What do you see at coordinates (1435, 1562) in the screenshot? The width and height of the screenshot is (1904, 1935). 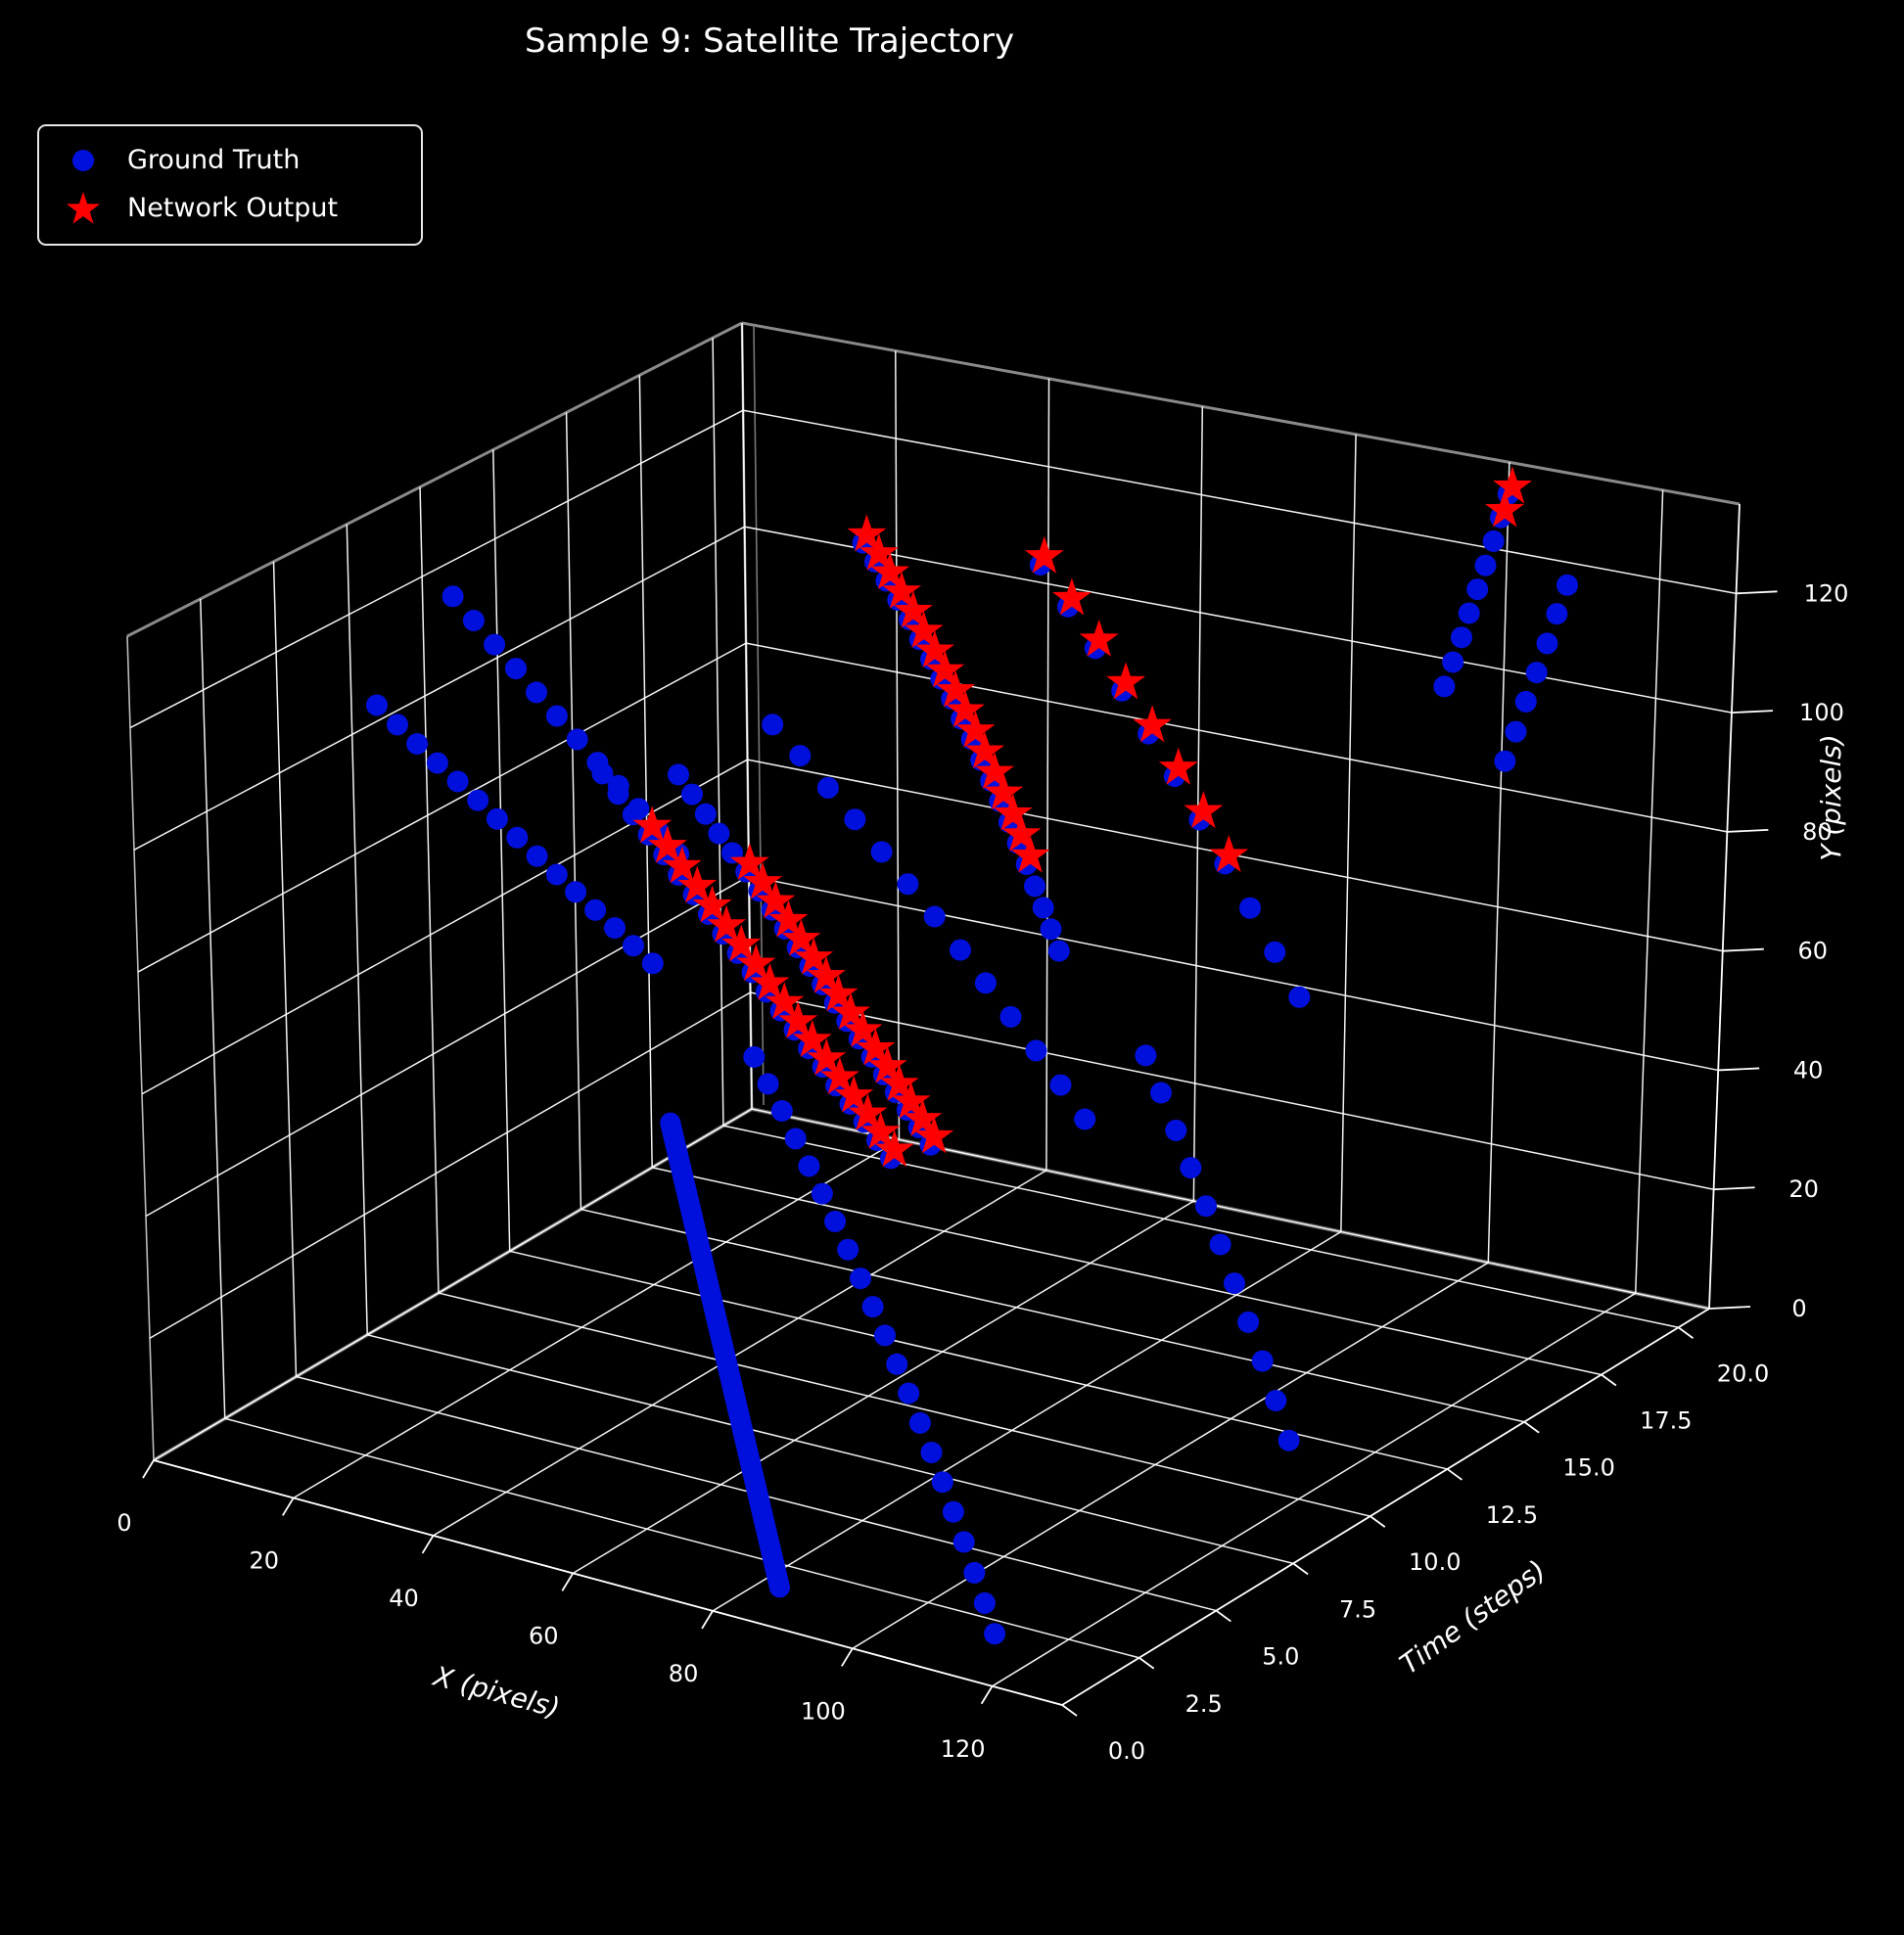 I see `time-tick-label: 10.0` at bounding box center [1435, 1562].